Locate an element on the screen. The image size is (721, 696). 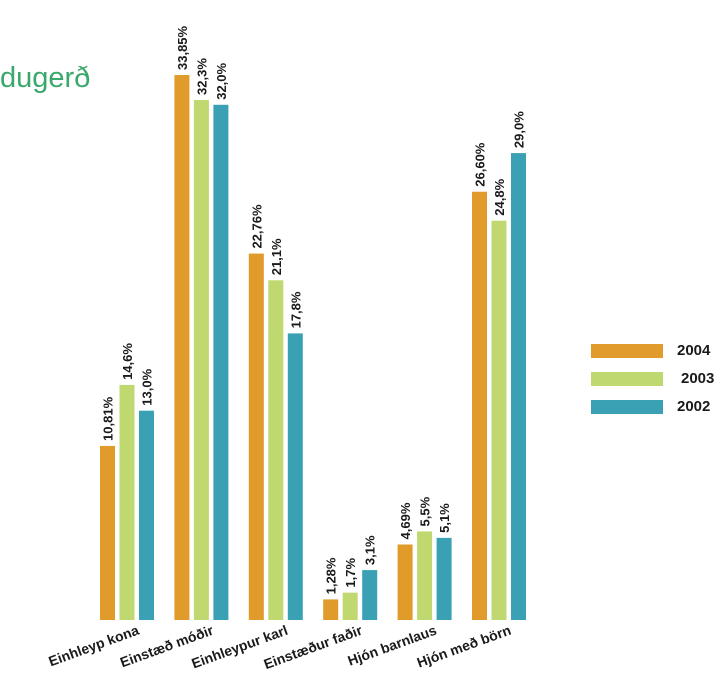
value-label-einhleypur-karl-2003: 21,1% is located at coordinates (276, 256).